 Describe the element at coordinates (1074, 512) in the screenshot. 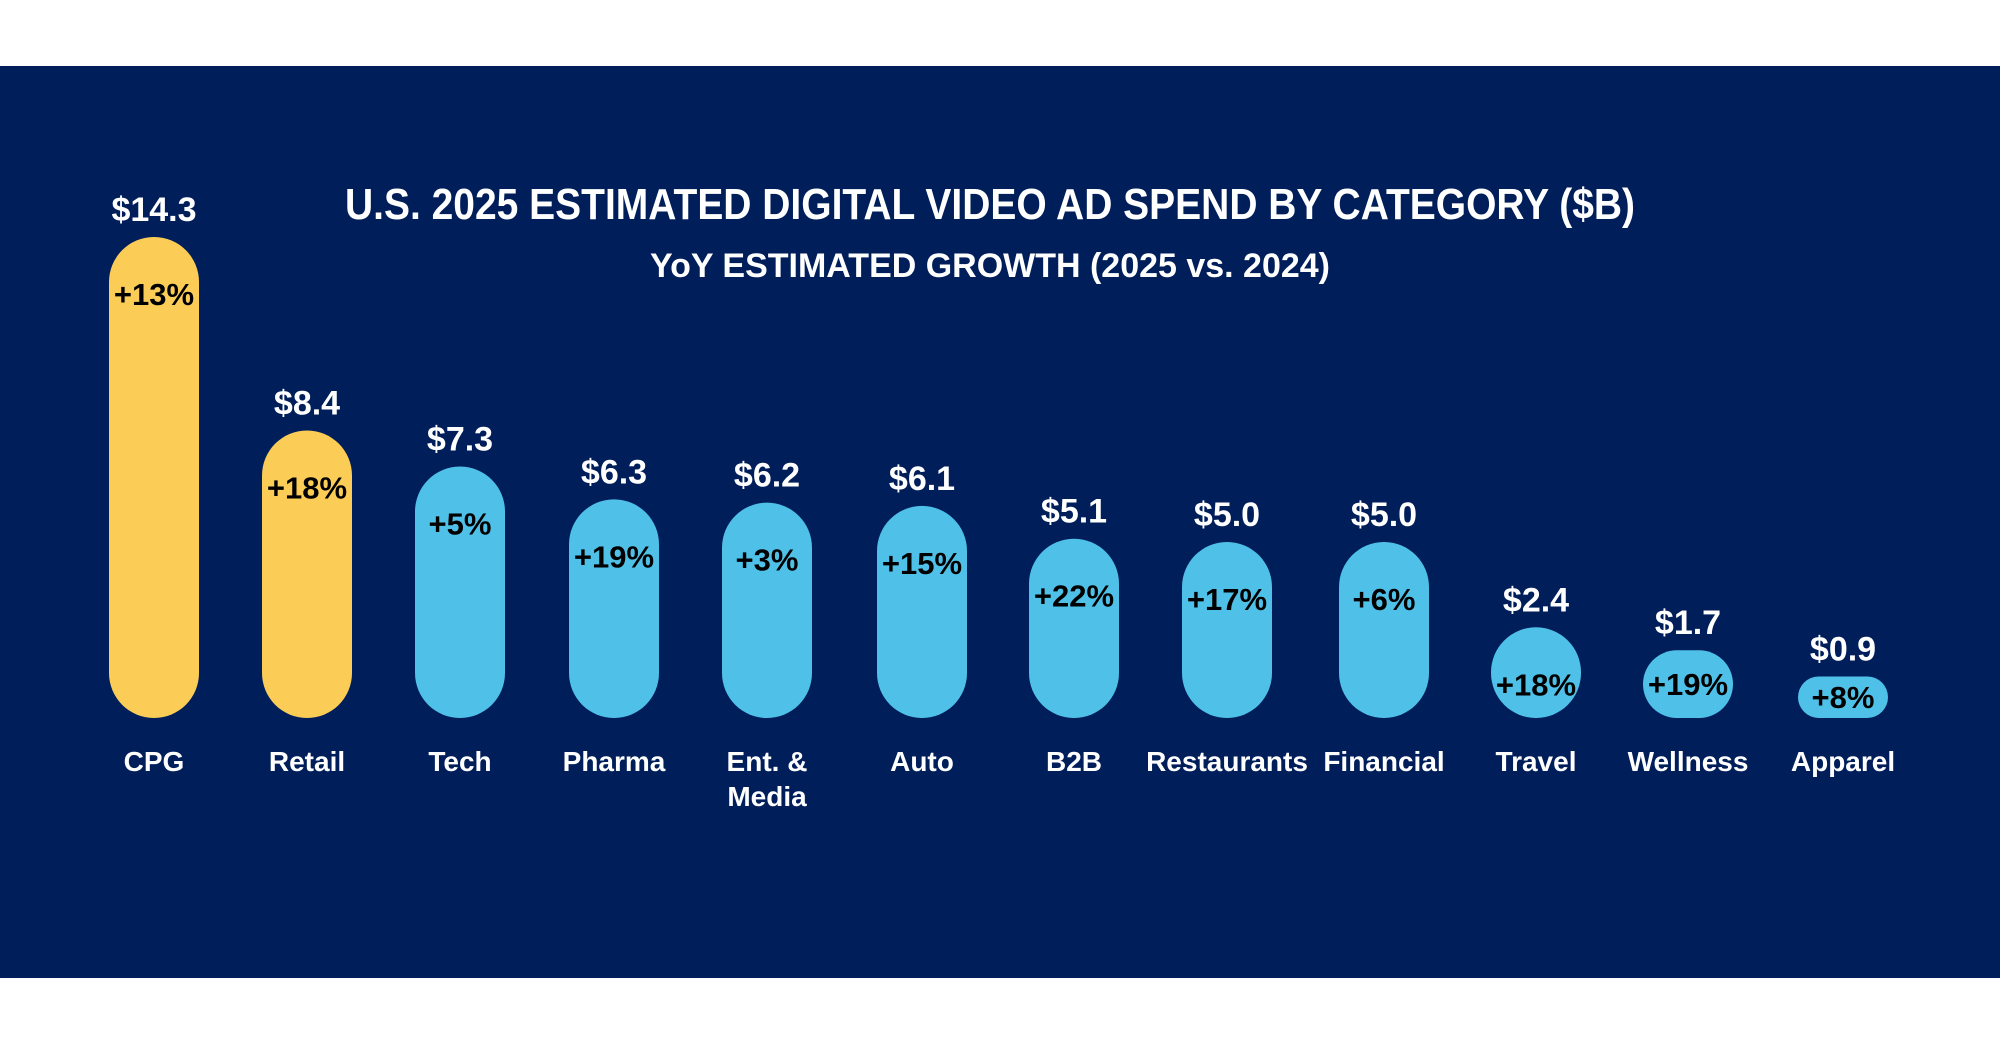

I see `value-label: $5.1` at that location.